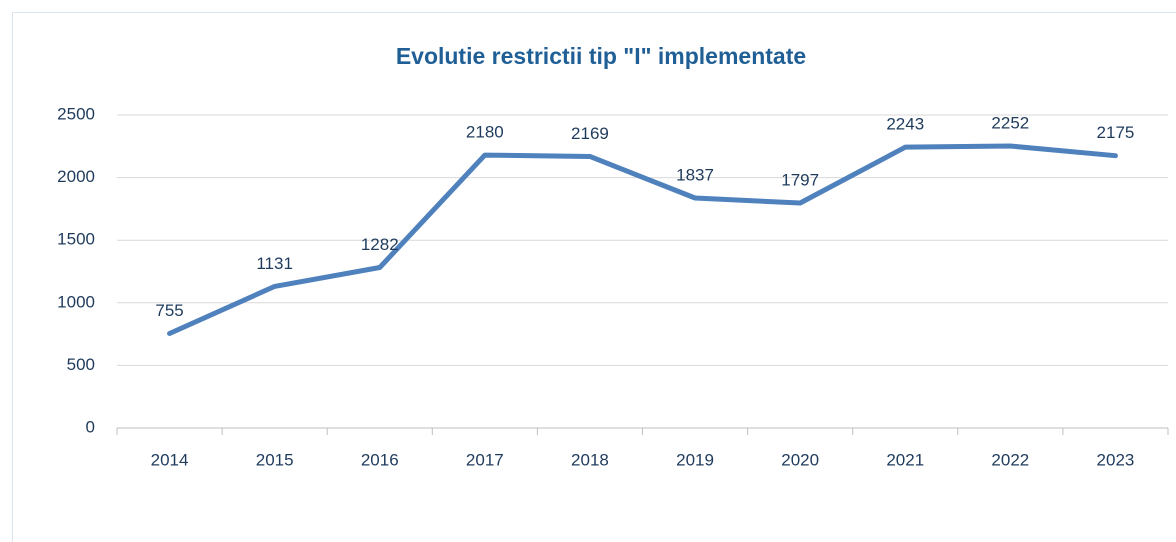  I want to click on data-label: 1131, so click(274, 263).